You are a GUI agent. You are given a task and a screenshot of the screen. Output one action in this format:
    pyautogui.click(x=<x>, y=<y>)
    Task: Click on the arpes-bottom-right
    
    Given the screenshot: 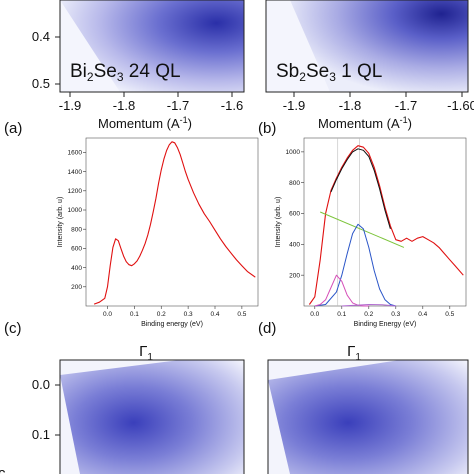 What is the action you would take?
    pyautogui.click(x=368, y=416)
    